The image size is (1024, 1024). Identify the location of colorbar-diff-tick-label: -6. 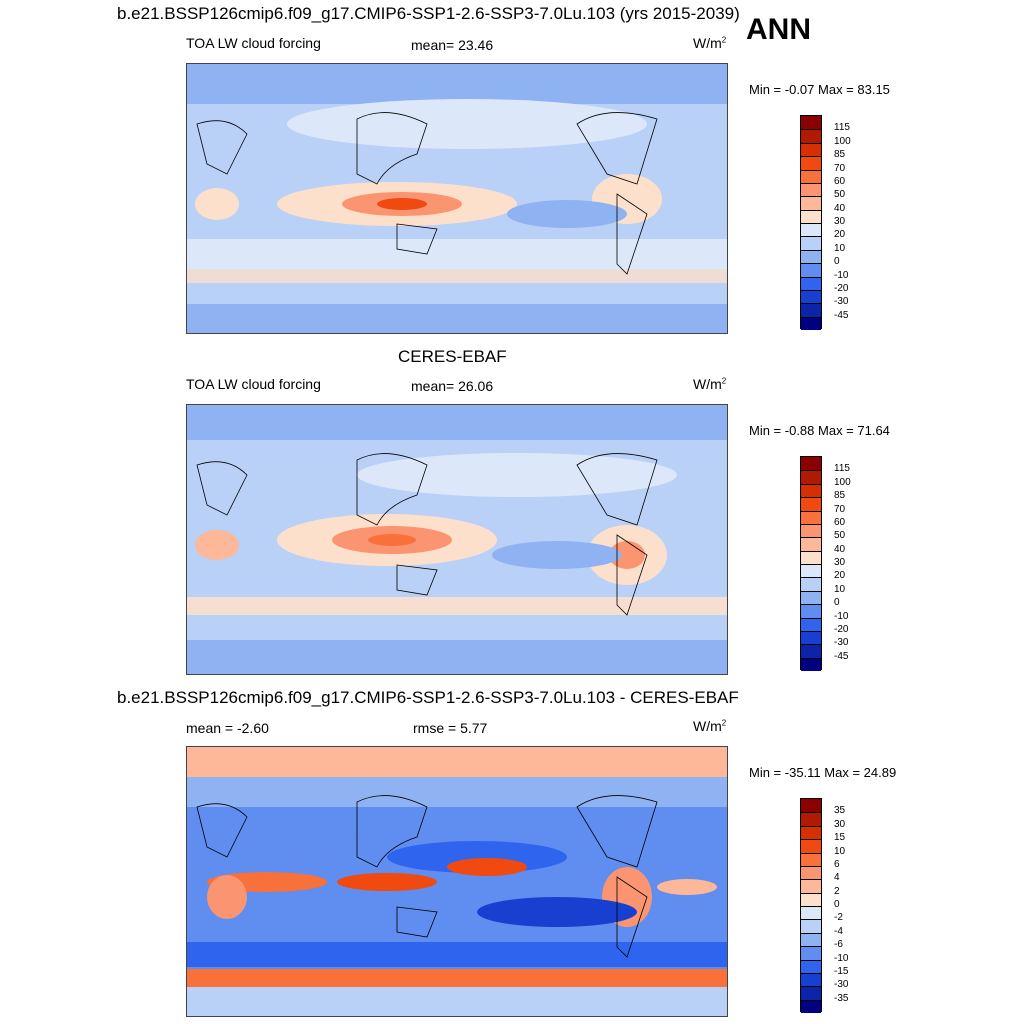
(838, 945).